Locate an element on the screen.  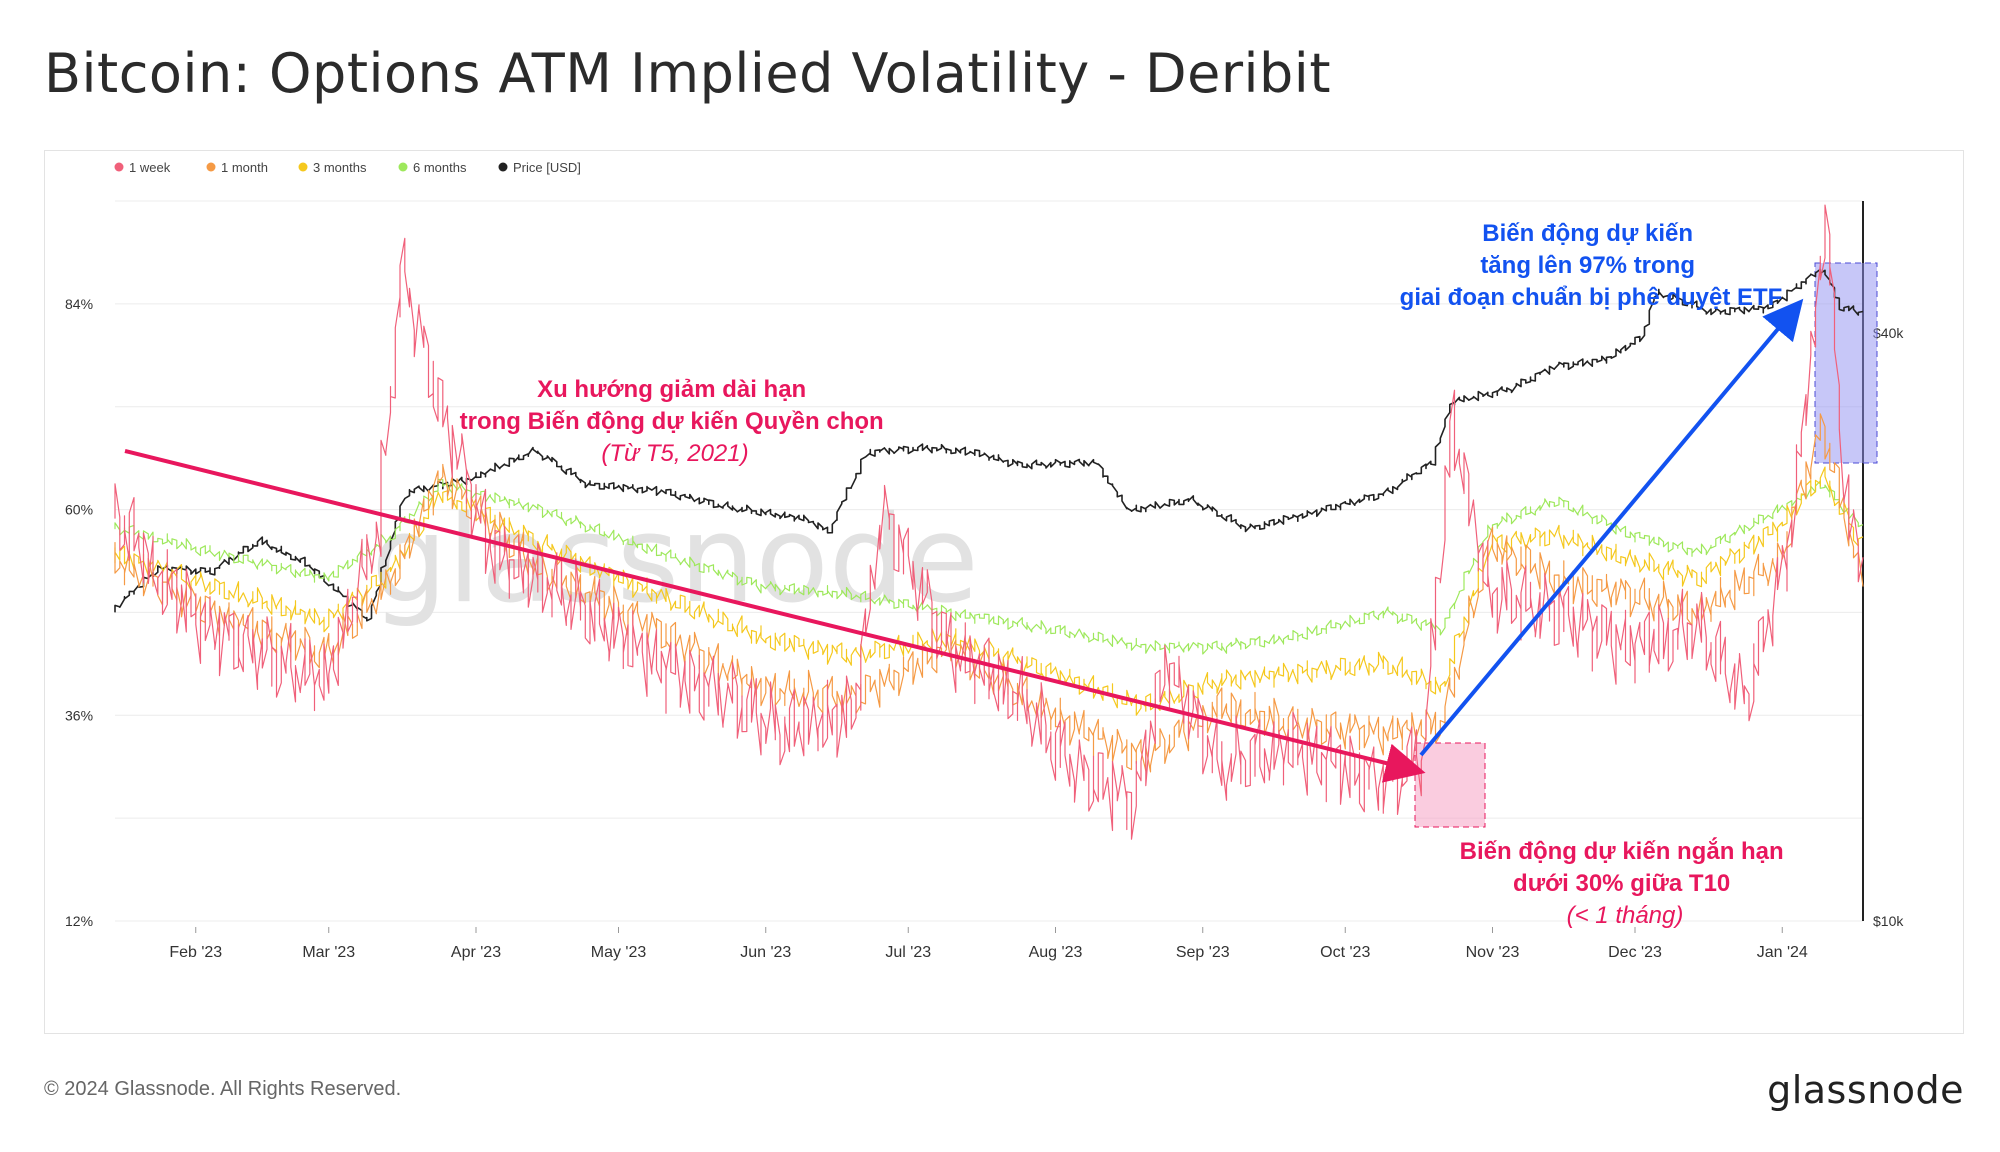
x-tick-label: Jul '23 is located at coordinates (908, 952).